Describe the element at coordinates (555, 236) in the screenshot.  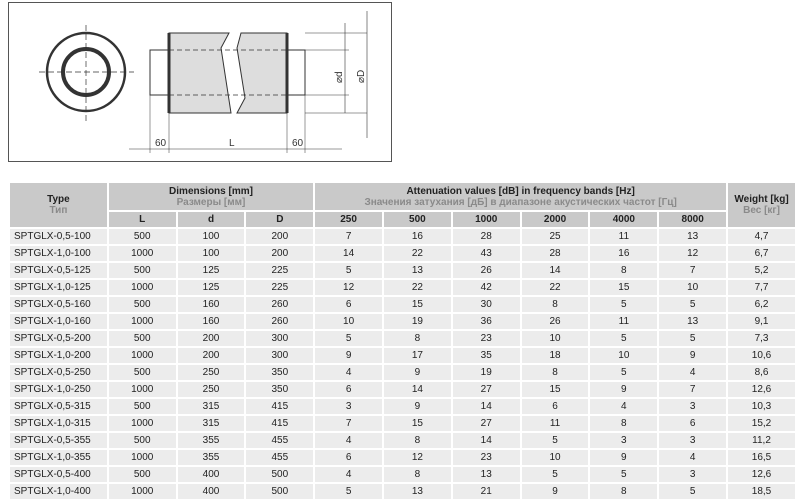
I see `value-cell: 25` at that location.